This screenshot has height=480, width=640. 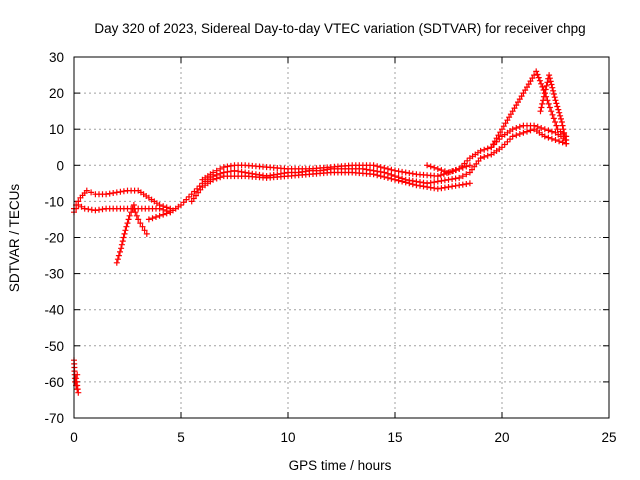 What do you see at coordinates (384, 152) in the screenshot?
I see `series-upper-track` at bounding box center [384, 152].